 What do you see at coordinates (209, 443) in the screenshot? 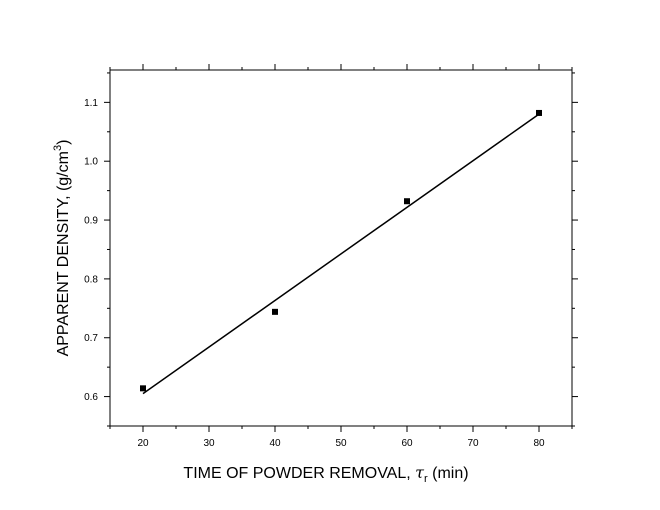
I see `x-tick-label: 30` at bounding box center [209, 443].